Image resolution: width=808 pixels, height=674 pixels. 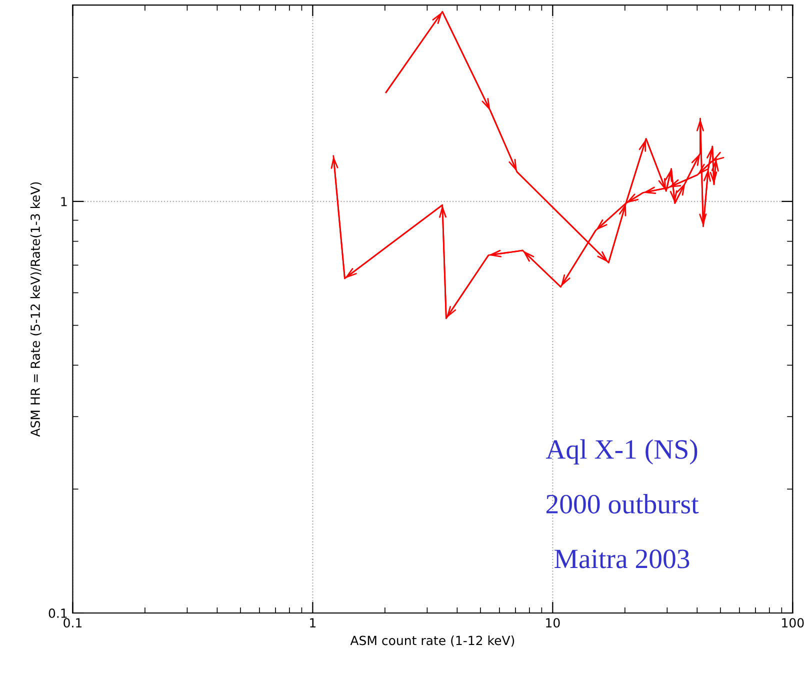 I want to click on y-axis-title: ASM HR = Rate (5-12 keV)/Rate(1-3 keV), so click(x=36, y=309).